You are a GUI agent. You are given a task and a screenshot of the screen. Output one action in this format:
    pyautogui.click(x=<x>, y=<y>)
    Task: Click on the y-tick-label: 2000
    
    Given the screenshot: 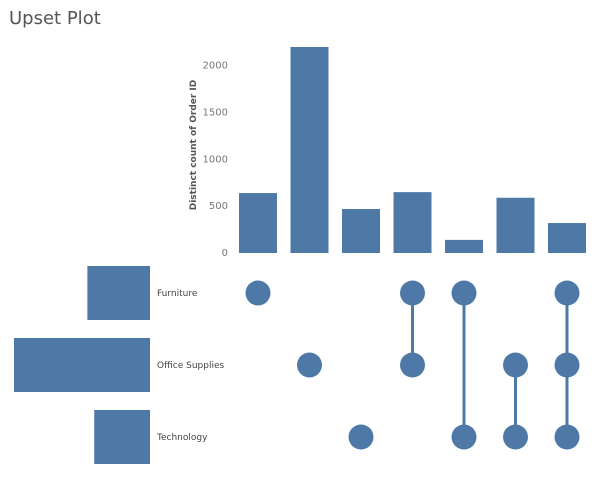 What is the action you would take?
    pyautogui.click(x=215, y=66)
    